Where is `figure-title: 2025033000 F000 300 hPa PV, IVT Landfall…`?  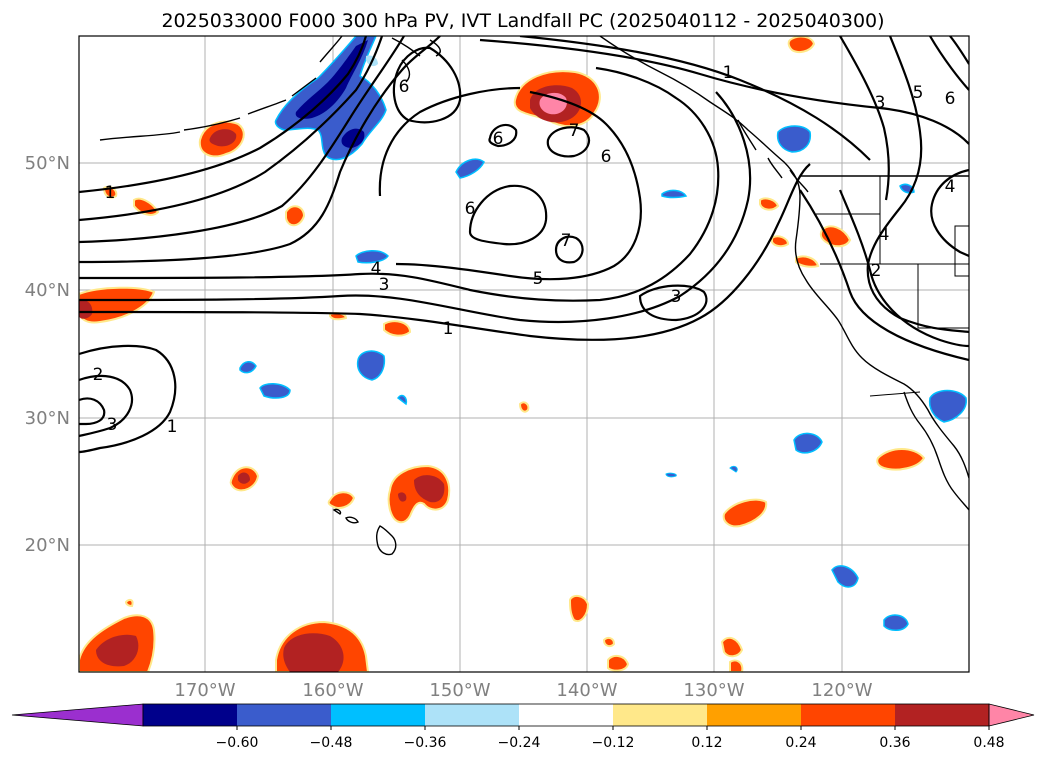
figure-title: 2025033000 F000 300 hPa PV, IVT Landfall… is located at coordinates (522, 21).